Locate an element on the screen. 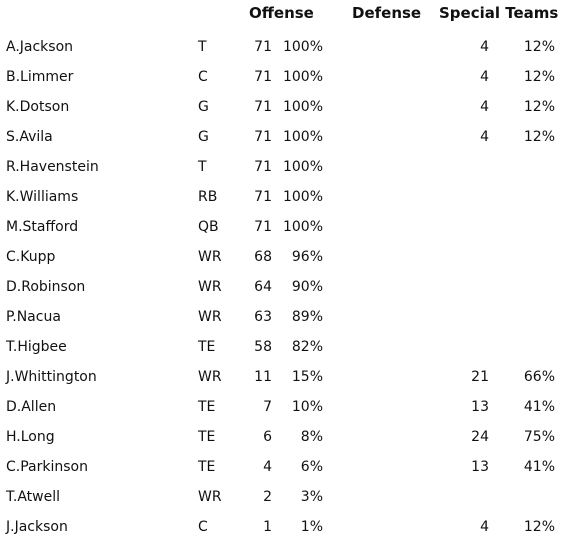 The image size is (562, 542). offense-percent: 96% is located at coordinates (307, 257).